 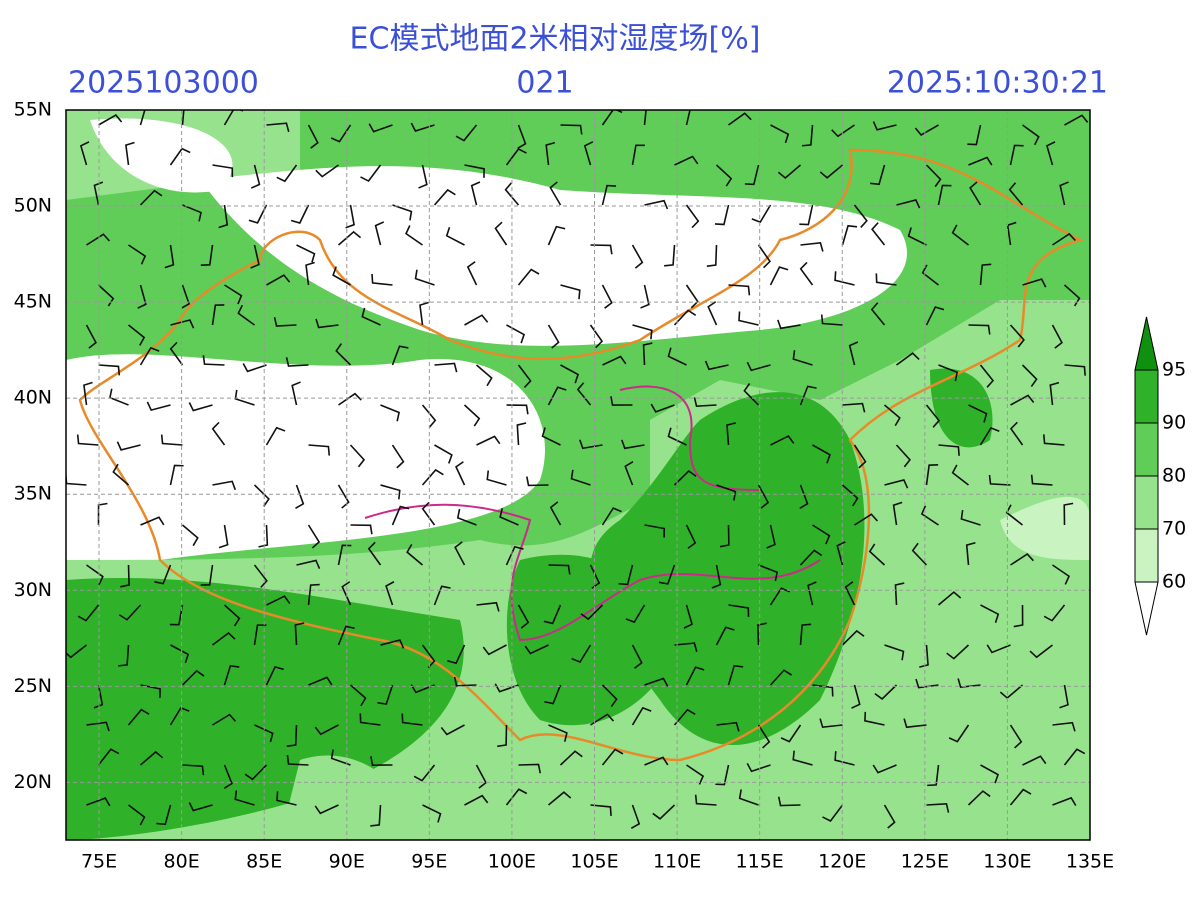 What do you see at coordinates (1007, 862) in the screenshot?
I see `x-tick-label: 130E` at bounding box center [1007, 862].